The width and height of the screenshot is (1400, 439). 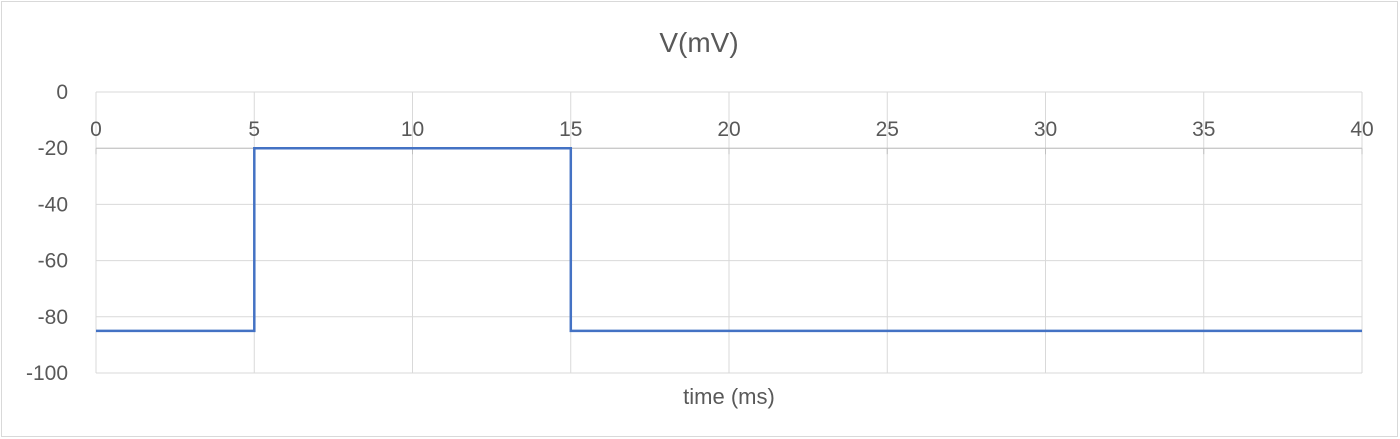 What do you see at coordinates (53, 261) in the screenshot?
I see `y-tick-label: -60` at bounding box center [53, 261].